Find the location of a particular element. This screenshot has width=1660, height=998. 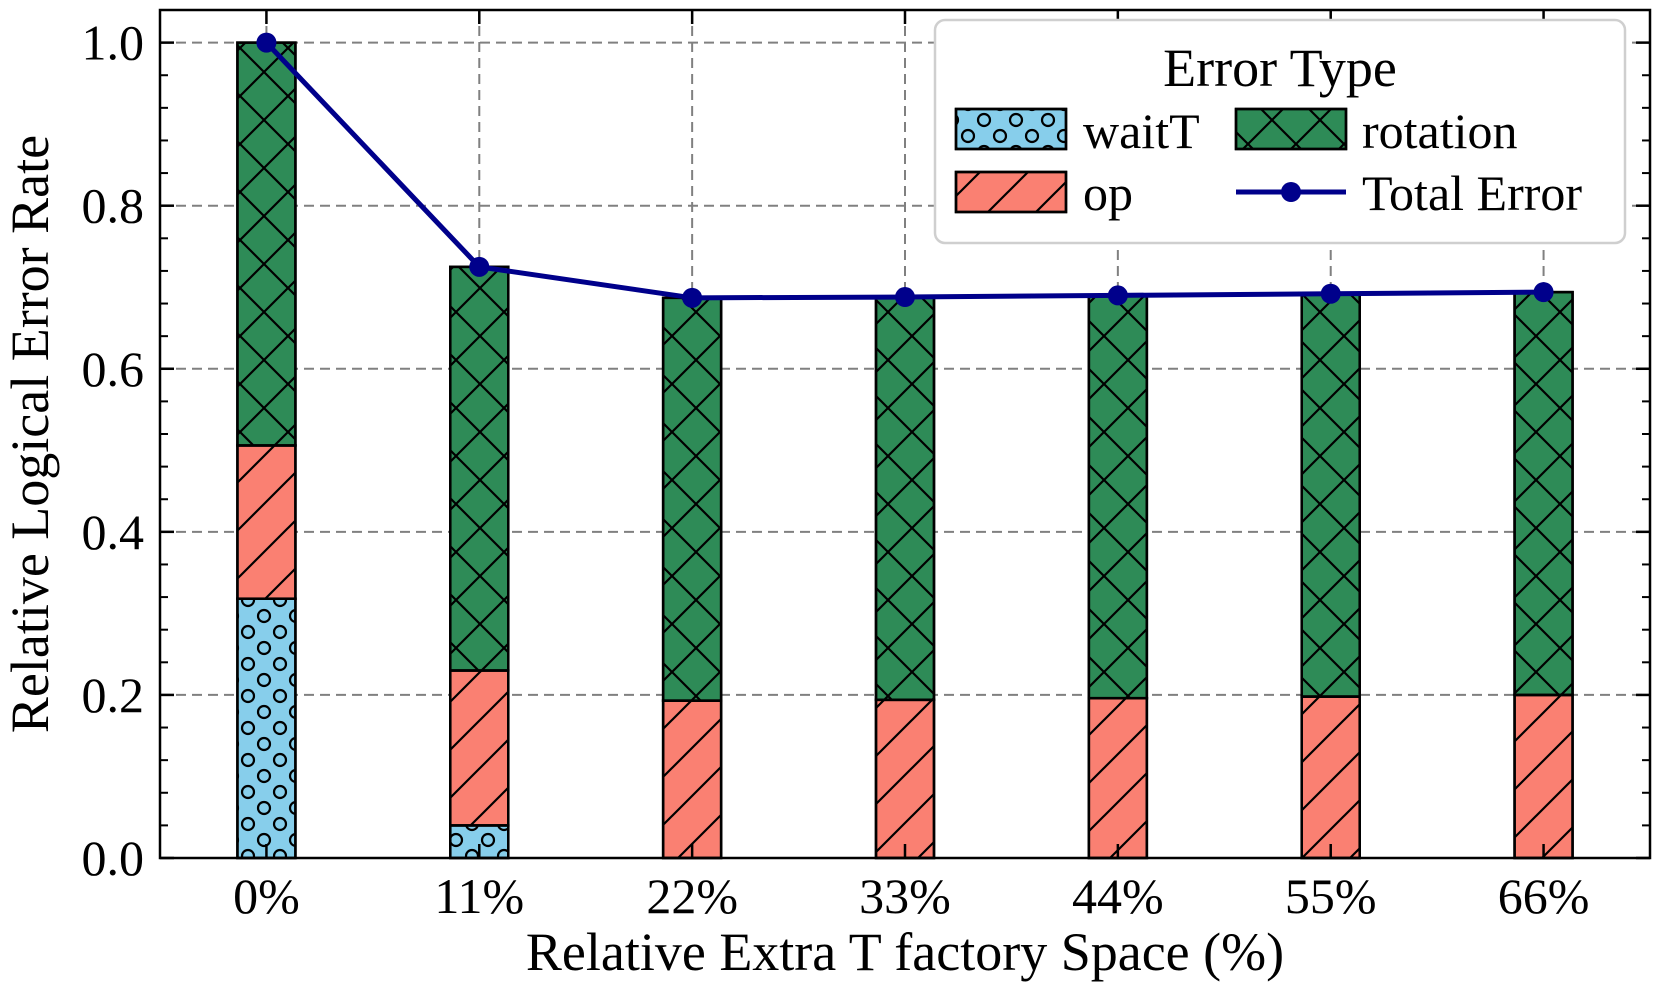

x-tick-label-4: 44% is located at coordinates (1118, 896).